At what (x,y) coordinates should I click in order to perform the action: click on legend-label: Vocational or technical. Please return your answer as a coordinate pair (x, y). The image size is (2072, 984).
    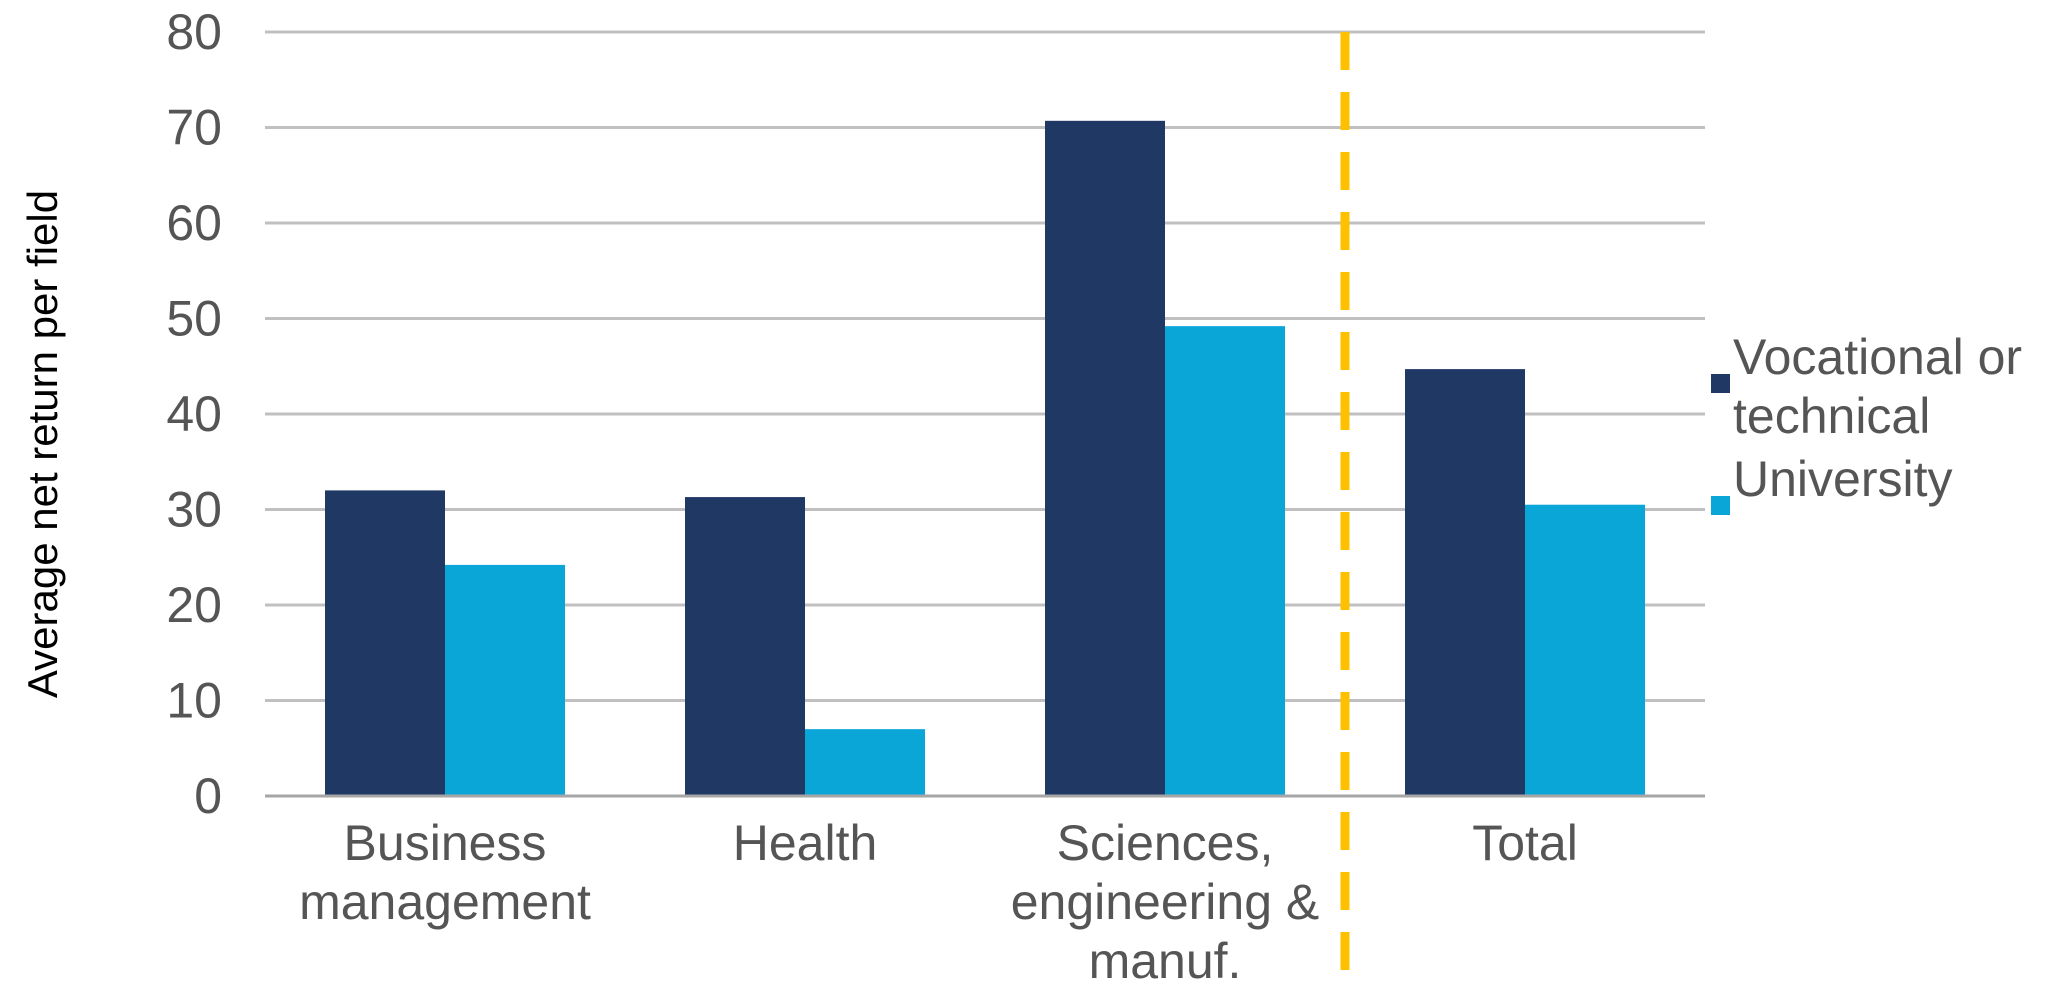
    Looking at the image, I should click on (1877, 386).